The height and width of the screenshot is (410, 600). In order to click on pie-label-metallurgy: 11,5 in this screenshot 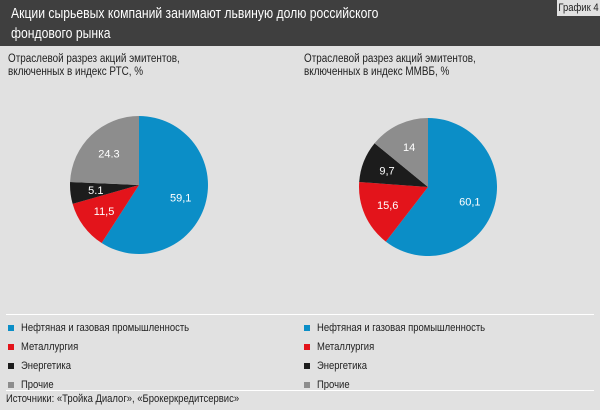, I will do `click(104, 212)`.